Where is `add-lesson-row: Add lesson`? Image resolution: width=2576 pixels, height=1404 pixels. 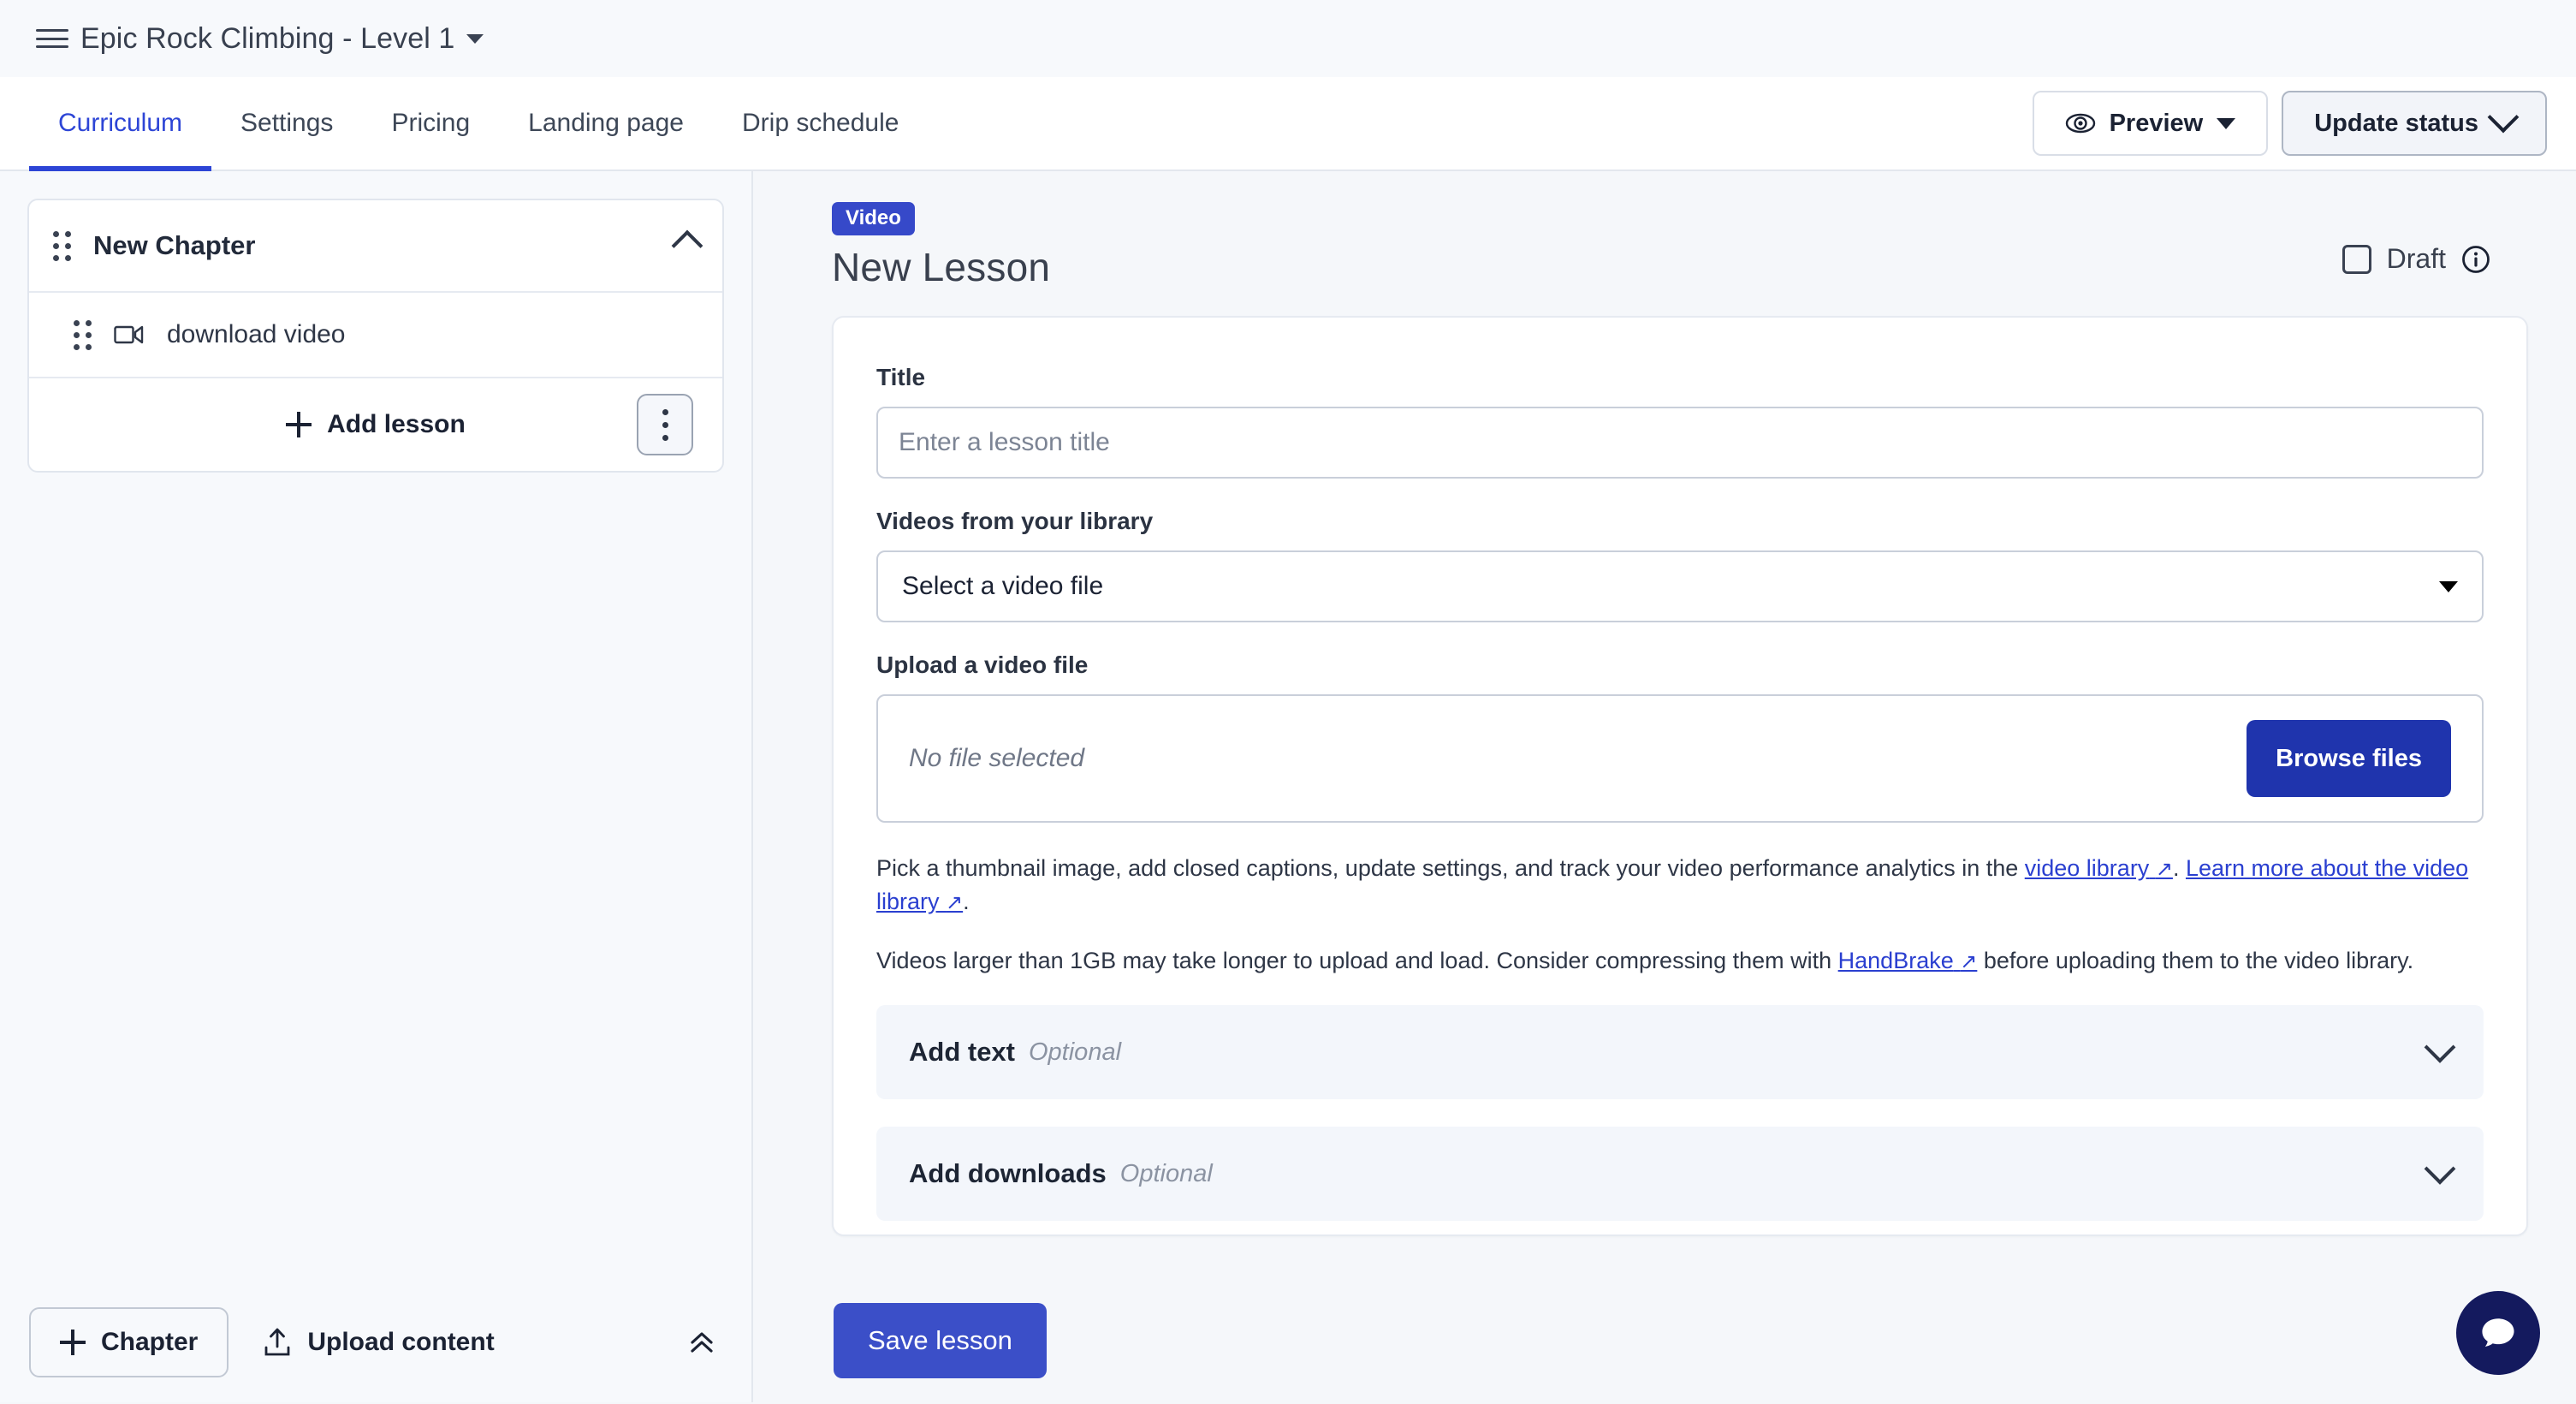
add-lesson-row: Add lesson is located at coordinates (375, 424).